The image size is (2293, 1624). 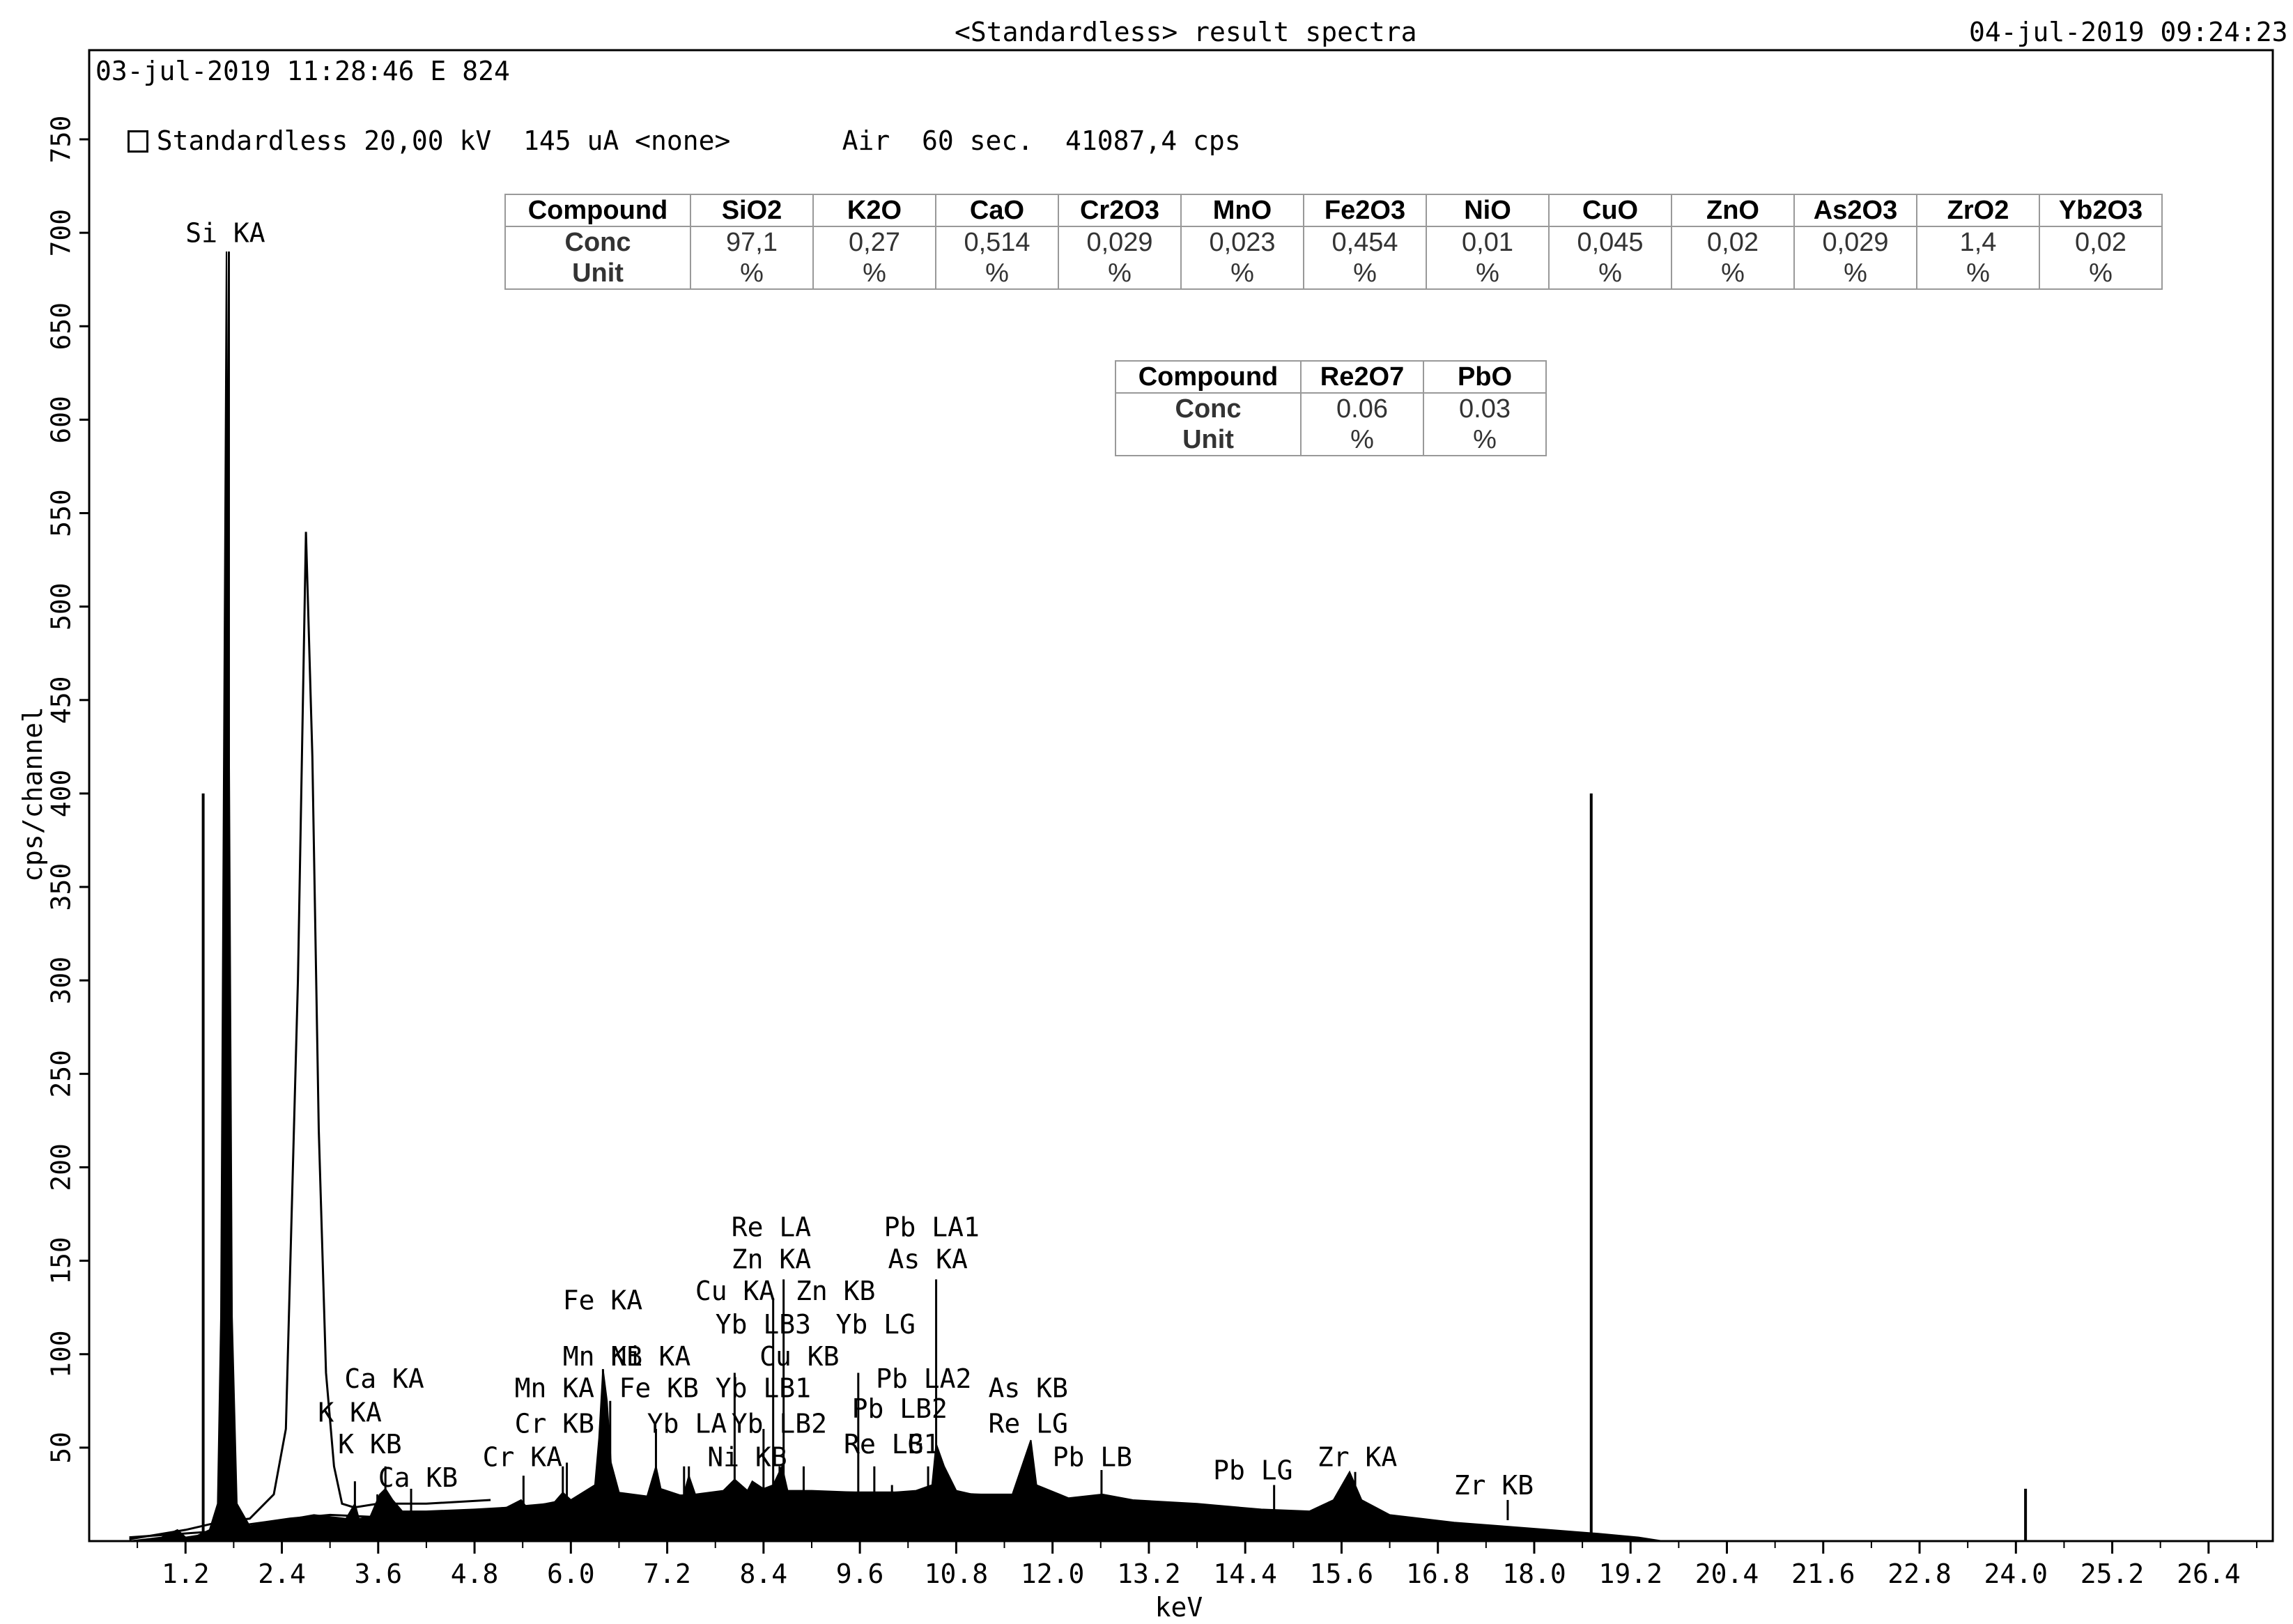 What do you see at coordinates (1358, 1457) in the screenshot?
I see `peak-label: Zr KA` at bounding box center [1358, 1457].